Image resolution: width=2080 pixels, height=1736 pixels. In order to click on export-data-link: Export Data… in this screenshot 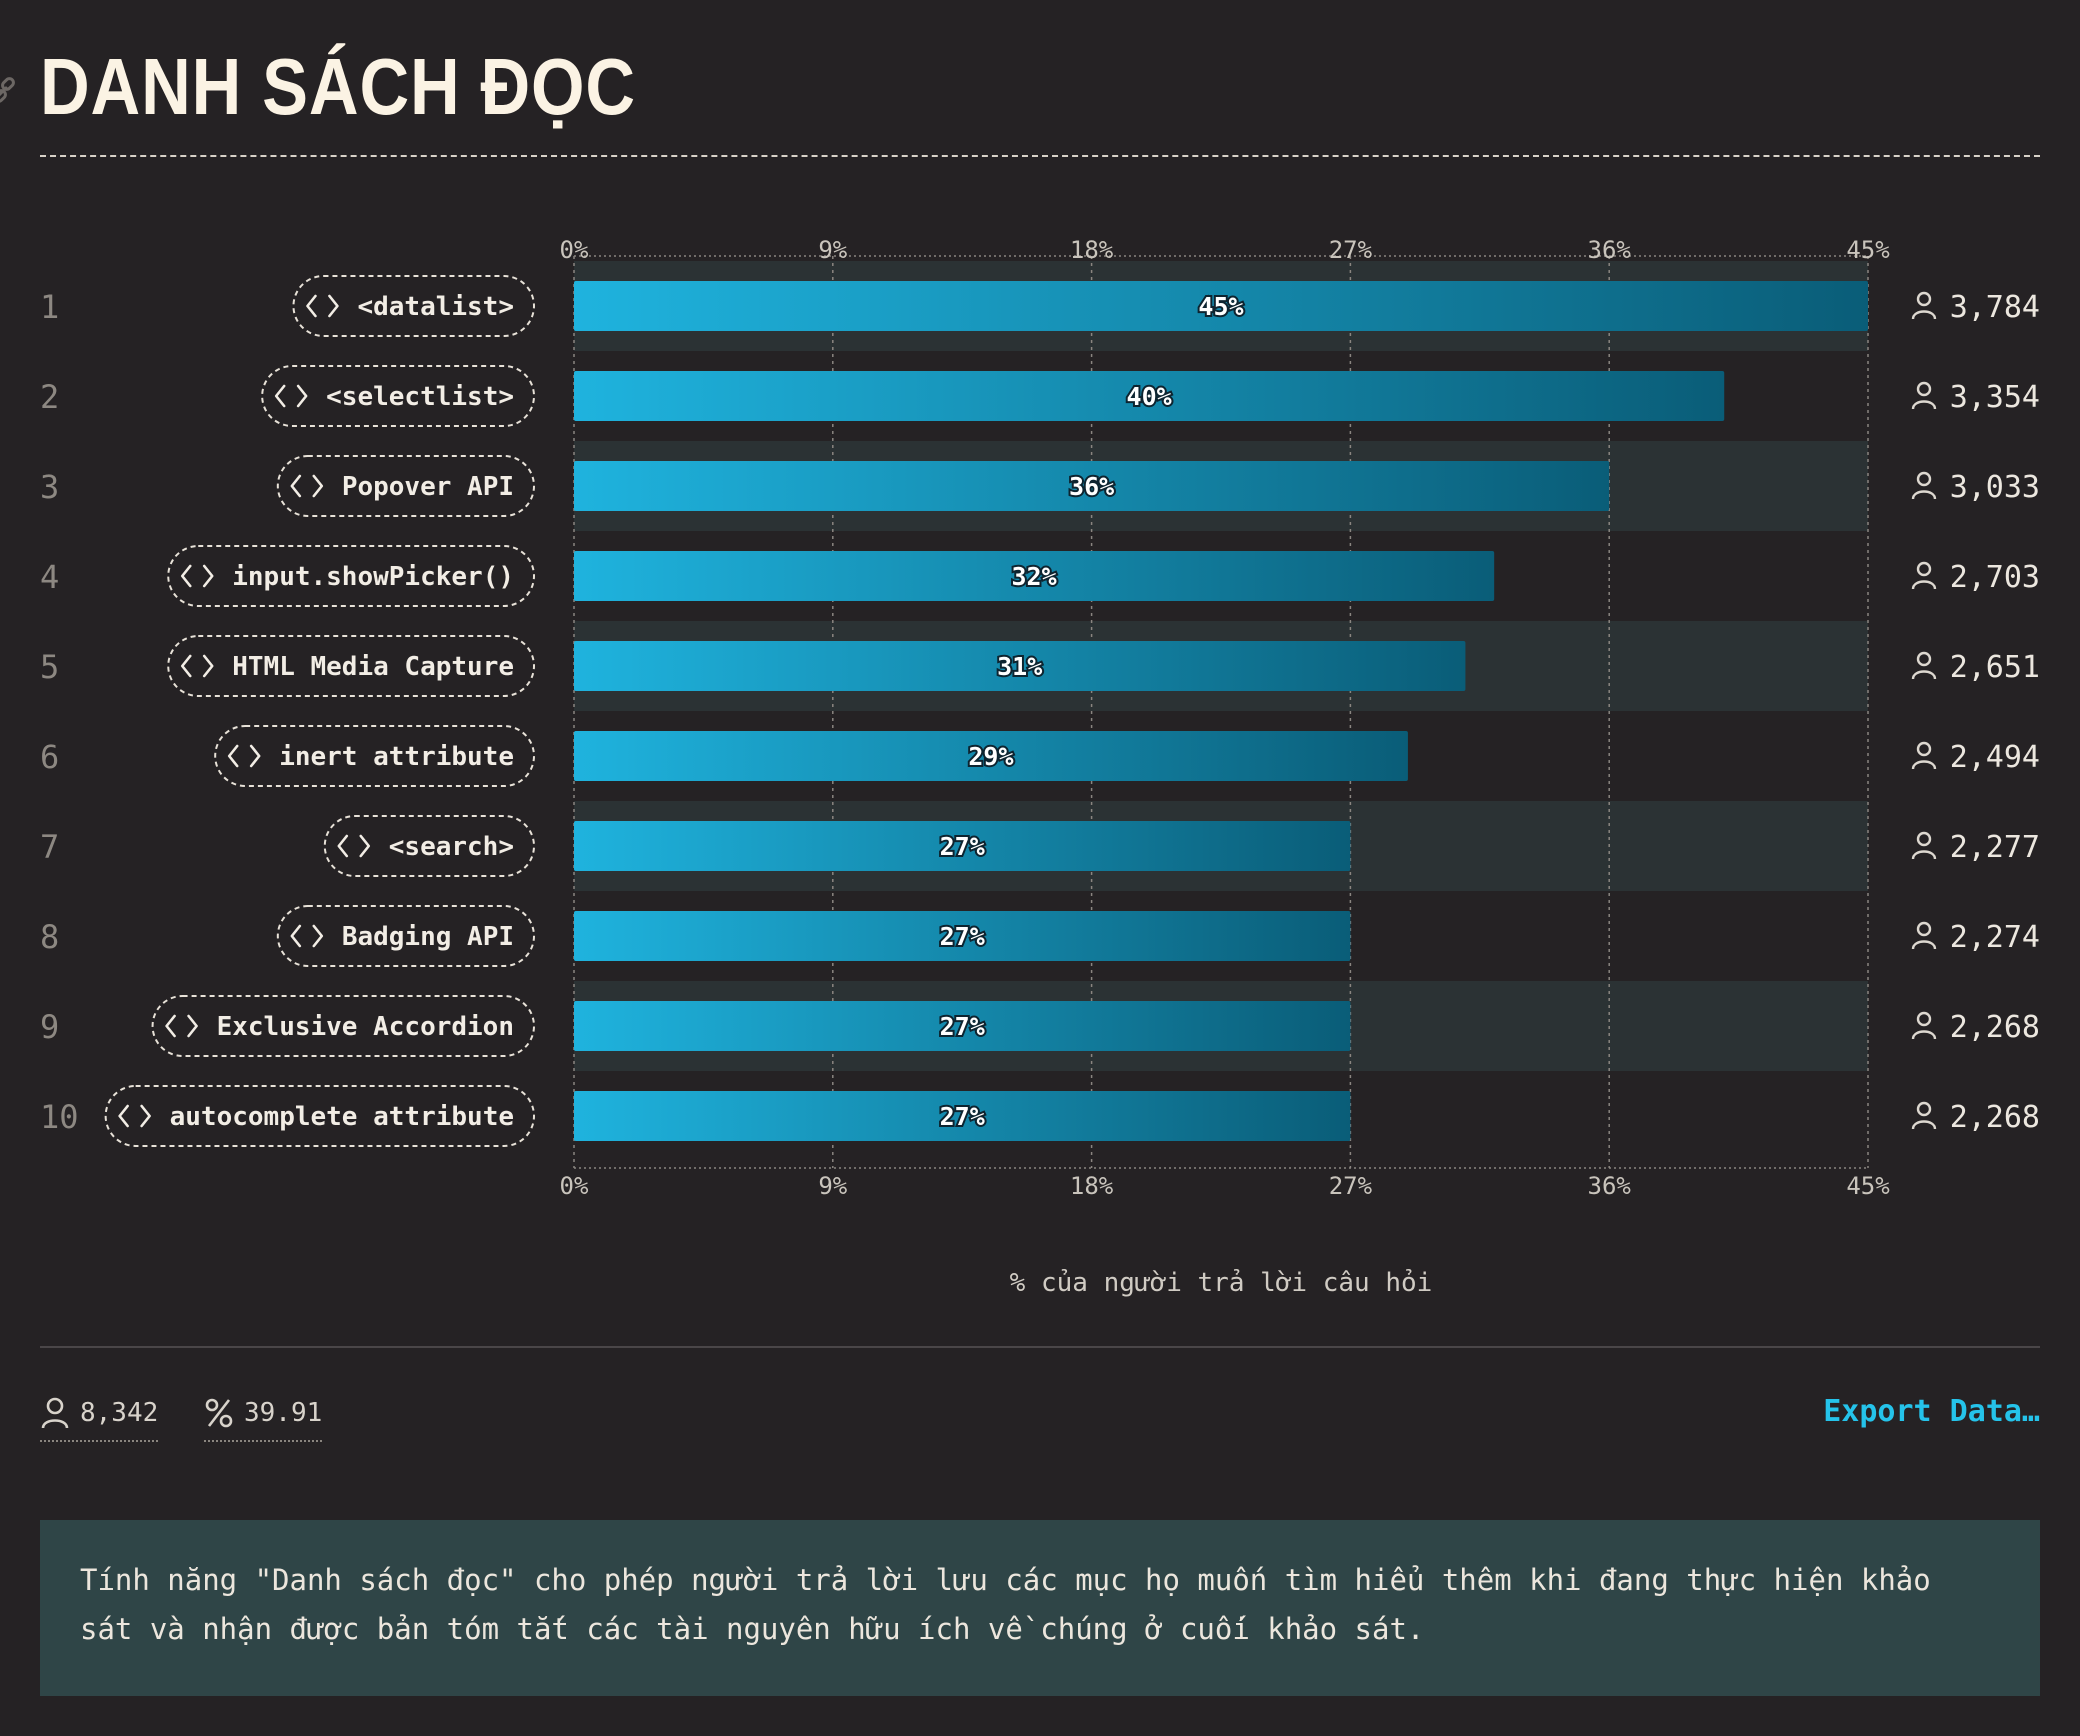, I will do `click(1931, 1411)`.